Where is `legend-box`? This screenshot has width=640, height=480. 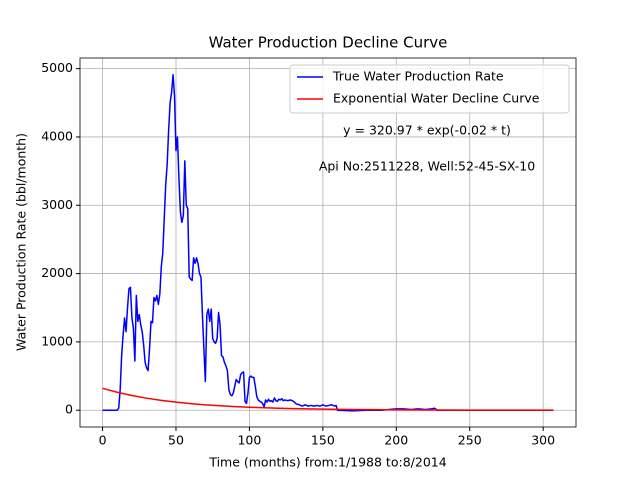 legend-box is located at coordinates (429, 89).